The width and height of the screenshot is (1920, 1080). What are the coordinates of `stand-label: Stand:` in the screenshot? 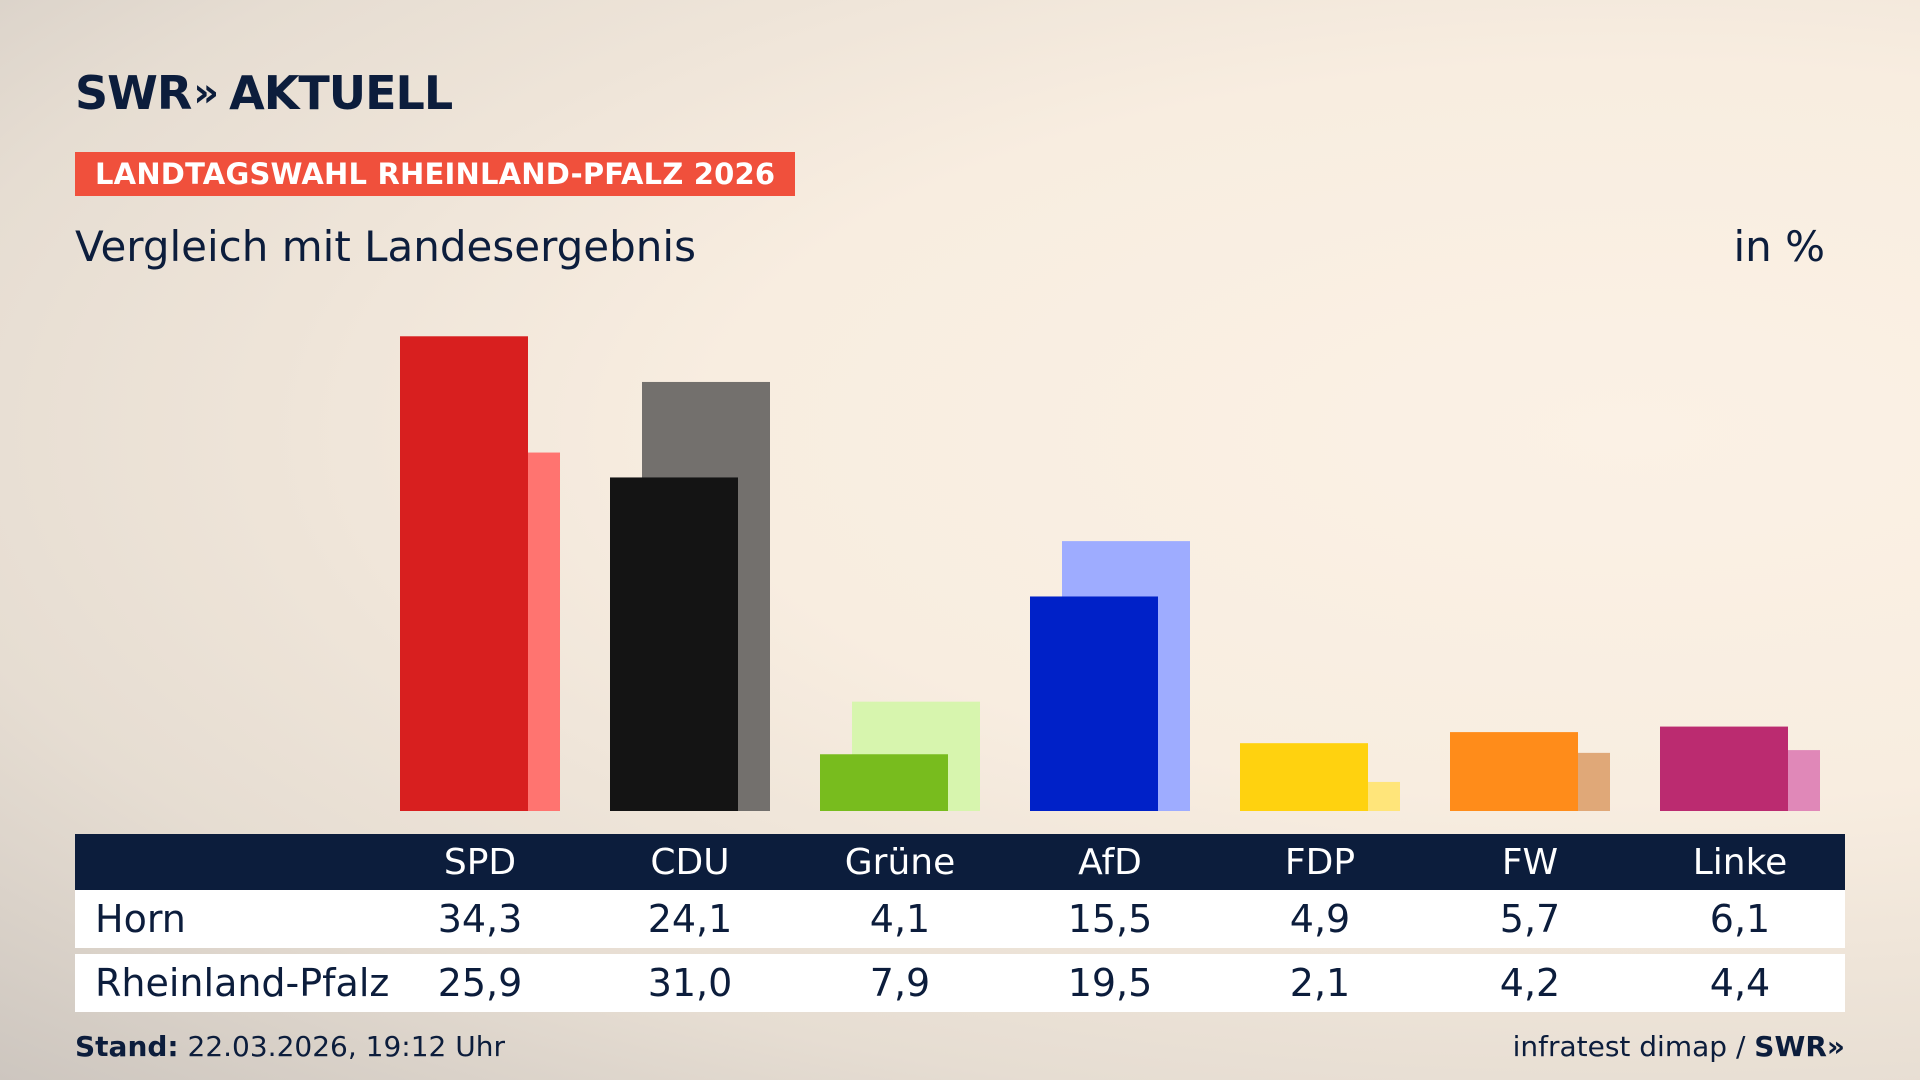 It's located at (127, 1046).